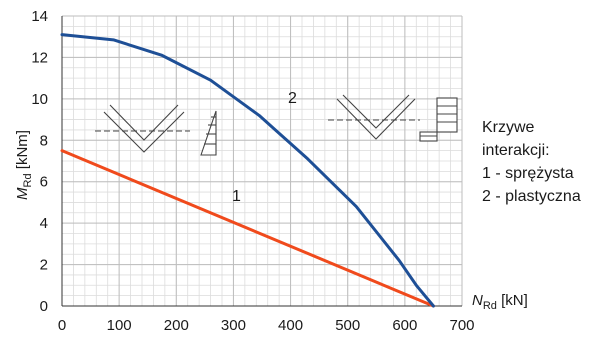 The height and width of the screenshot is (339, 596). I want to click on y-tick-label: 4, so click(44, 223).